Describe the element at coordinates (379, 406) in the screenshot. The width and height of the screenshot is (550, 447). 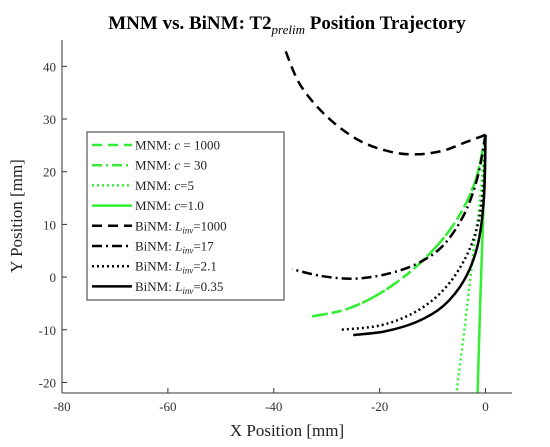
I see `x-tick-label: -20` at that location.